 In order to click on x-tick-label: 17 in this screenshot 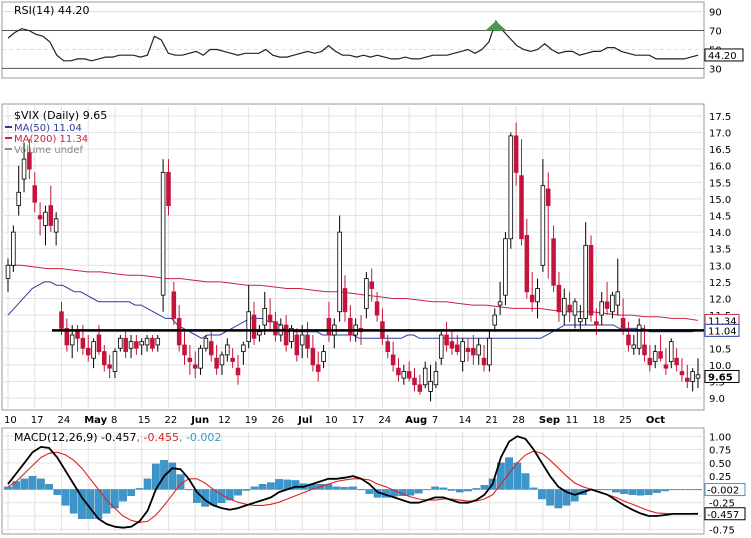, I will do `click(358, 420)`.